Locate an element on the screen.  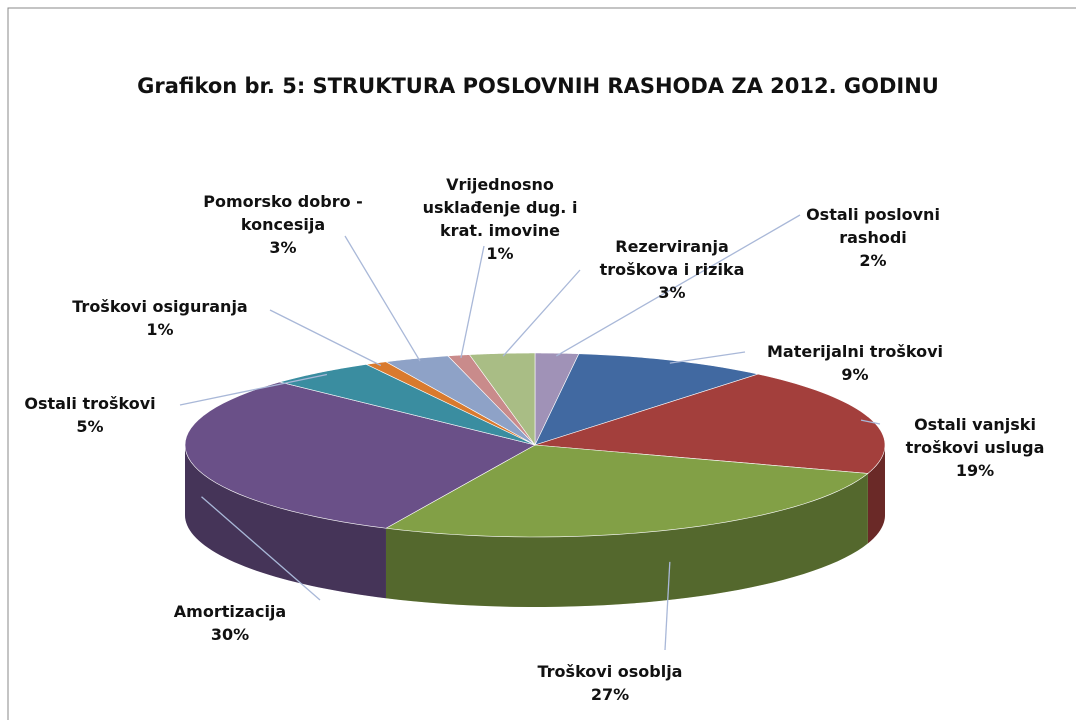
slice-label: Ostali poslovni rashodi 2% is located at coordinates (873, 237).